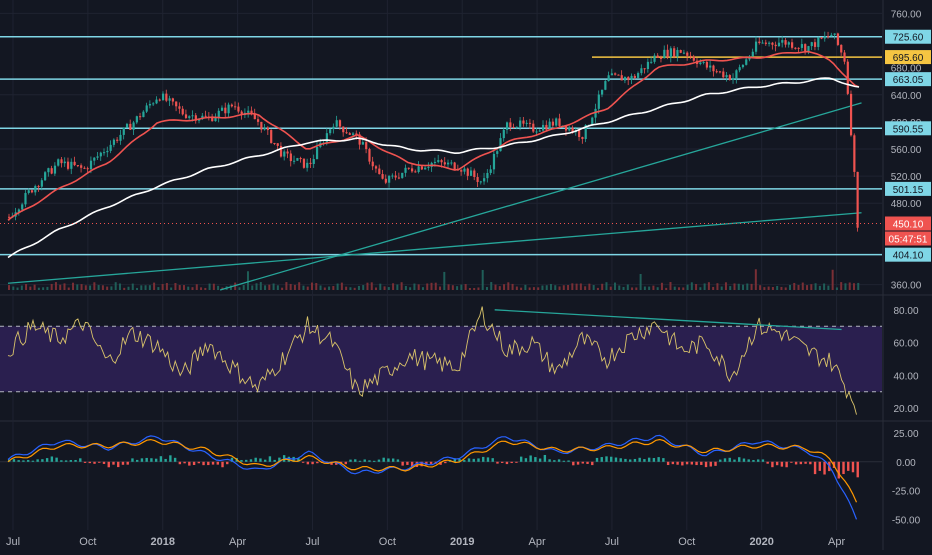 The width and height of the screenshot is (932, 555). I want to click on x-tick-label: Jul, so click(13, 542).